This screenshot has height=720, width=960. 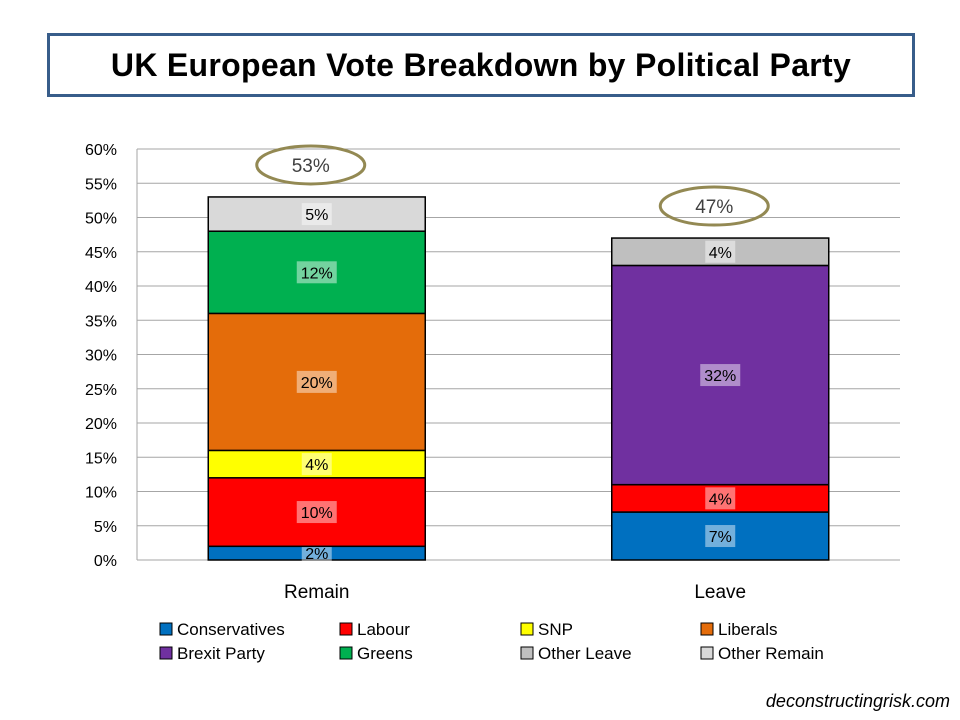 I want to click on y-tick-label: 50%, so click(x=101, y=219).